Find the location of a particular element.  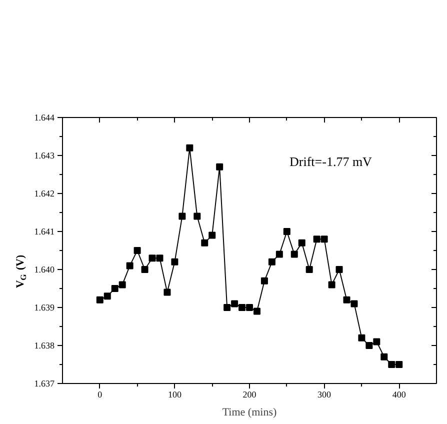

y-tick-label: 1.642 is located at coordinates (44, 193).